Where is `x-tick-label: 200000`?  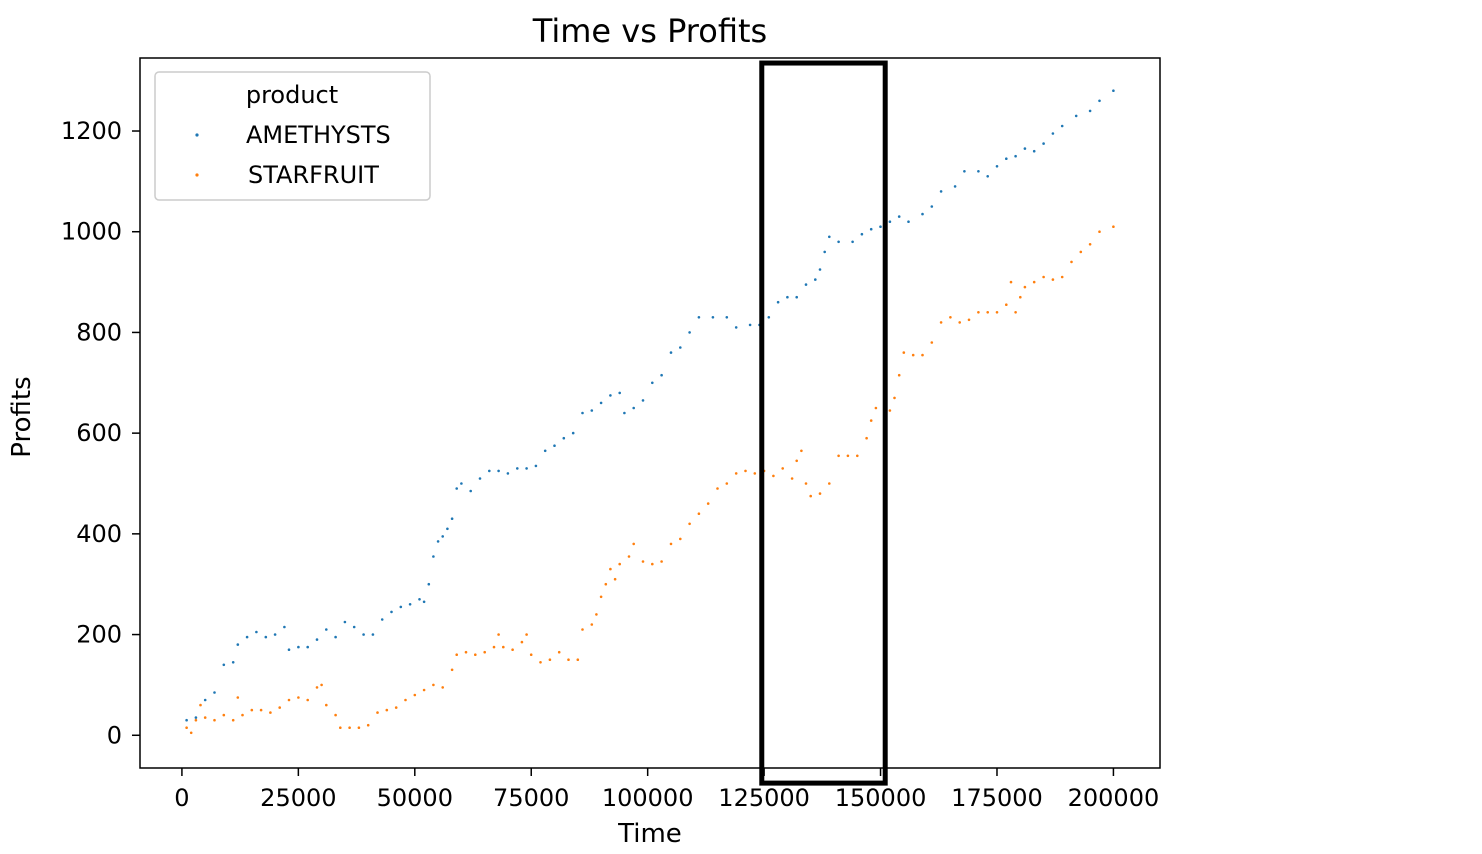 x-tick-label: 200000 is located at coordinates (1114, 798).